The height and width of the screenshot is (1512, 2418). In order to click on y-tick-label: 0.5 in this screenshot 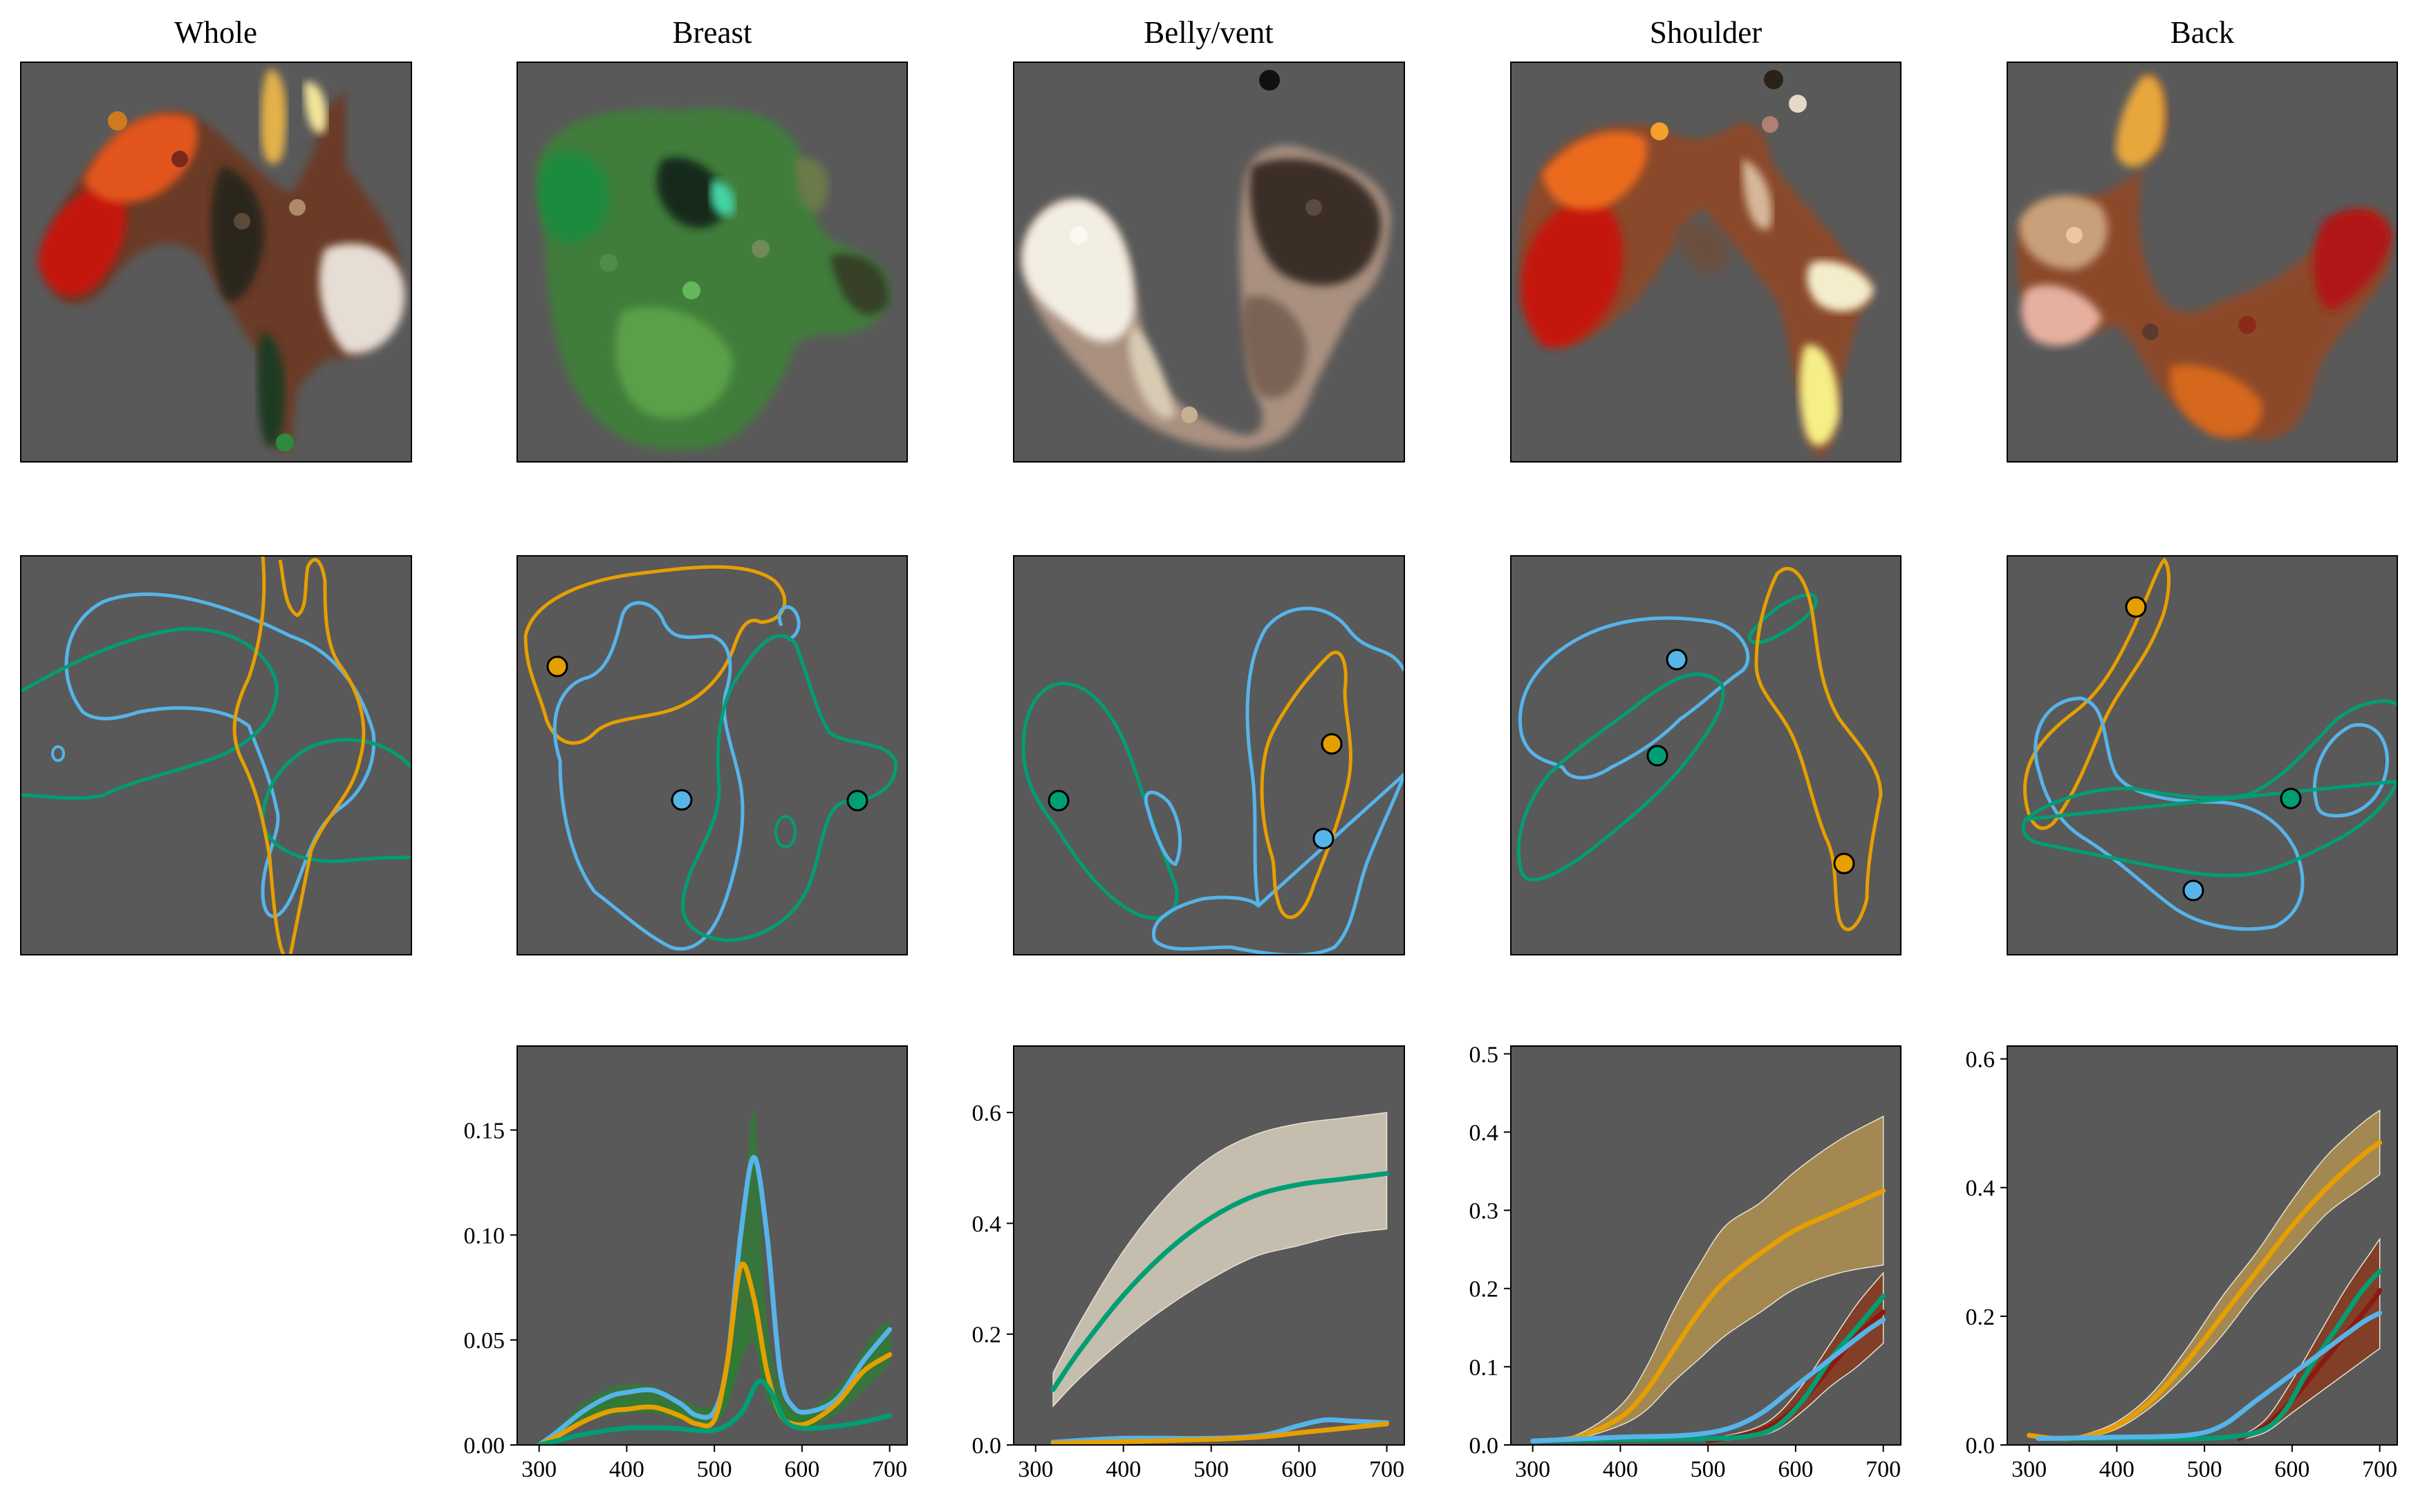, I will do `click(1484, 1054)`.